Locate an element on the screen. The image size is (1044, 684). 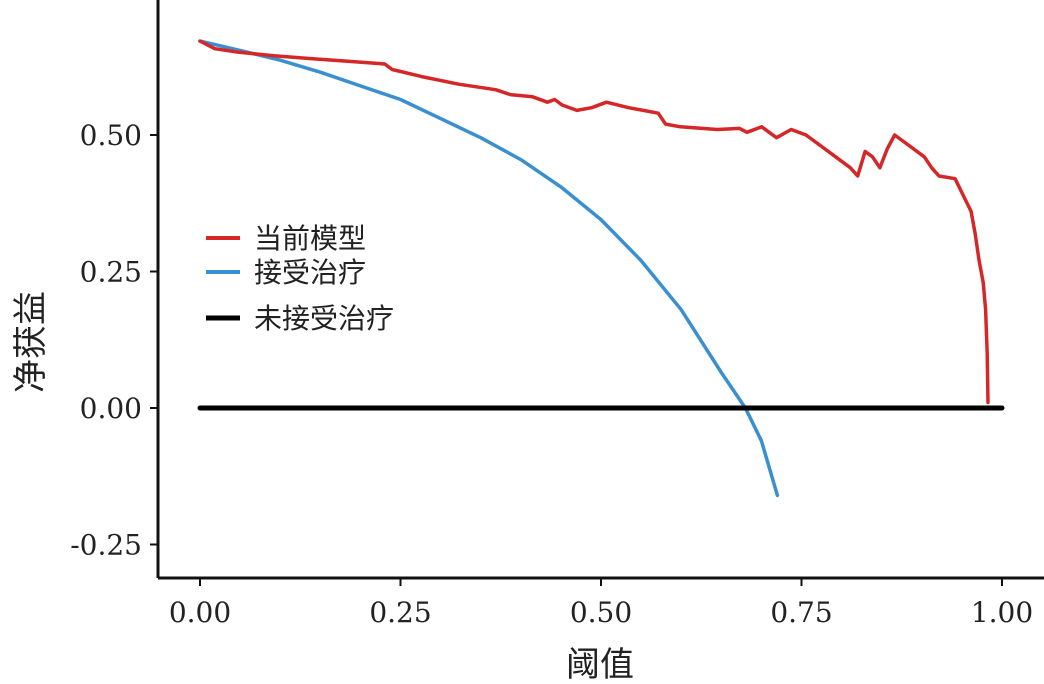
y-tick-label: 0.00 is located at coordinates (111, 408).